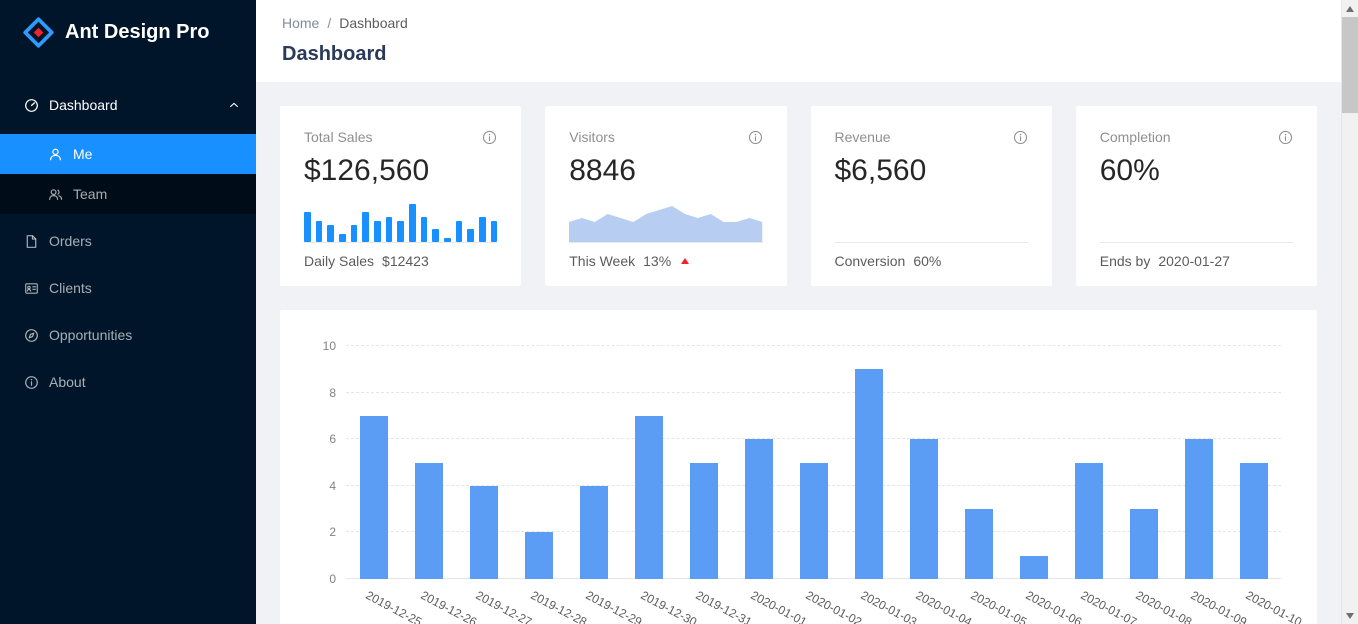  Describe the element at coordinates (338, 137) in the screenshot. I see `card-title: Total Sales` at that location.